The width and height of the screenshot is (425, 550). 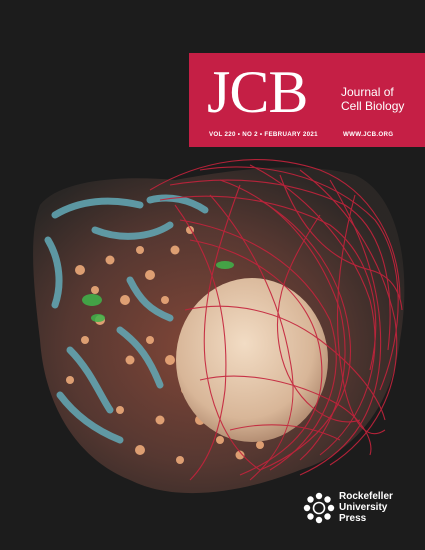 I want to click on journal-name-line-2: Cell Biology, so click(x=373, y=106).